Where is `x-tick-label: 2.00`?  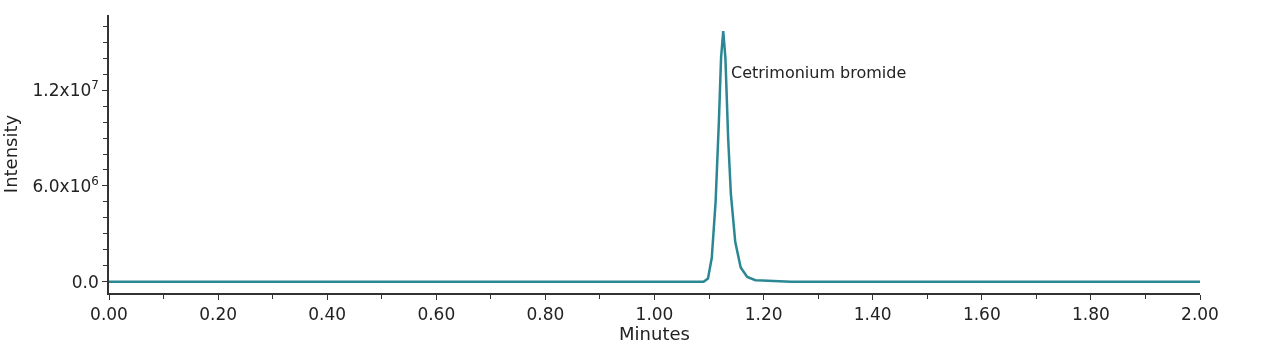
x-tick-label: 2.00 is located at coordinates (1200, 314).